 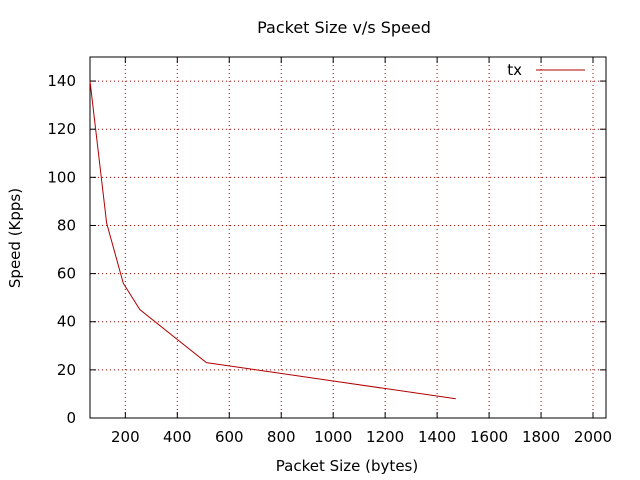 What do you see at coordinates (347, 466) in the screenshot?
I see `x-axis-label: Packet Size (bytes)` at bounding box center [347, 466].